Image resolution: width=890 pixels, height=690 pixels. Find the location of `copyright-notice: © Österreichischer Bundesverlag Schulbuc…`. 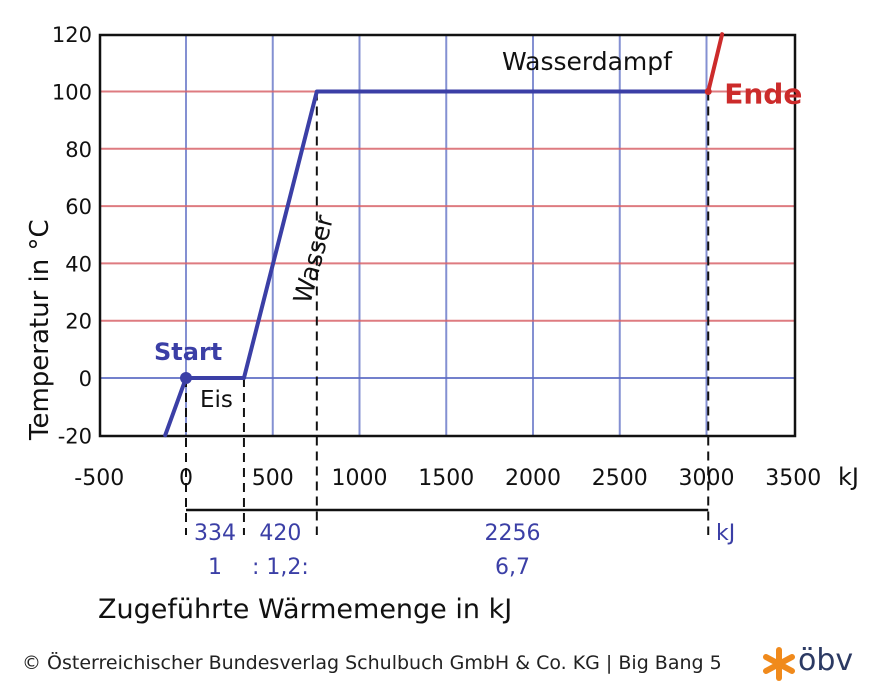

copyright-notice: © Österreichischer Bundesverlag Schulbuc… is located at coordinates (372, 663).